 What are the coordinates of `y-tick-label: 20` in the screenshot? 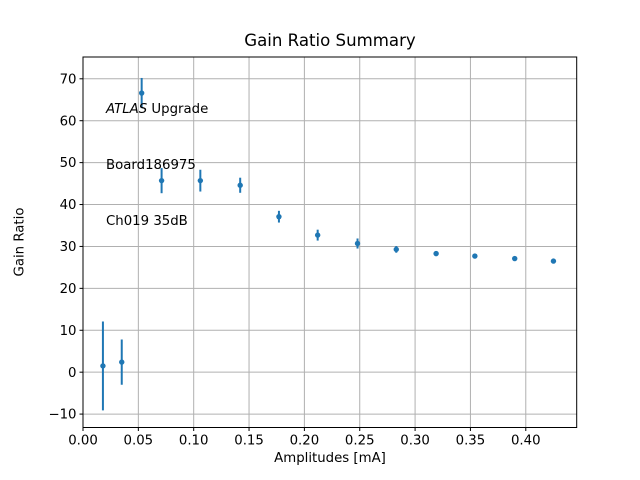 It's located at (68, 289).